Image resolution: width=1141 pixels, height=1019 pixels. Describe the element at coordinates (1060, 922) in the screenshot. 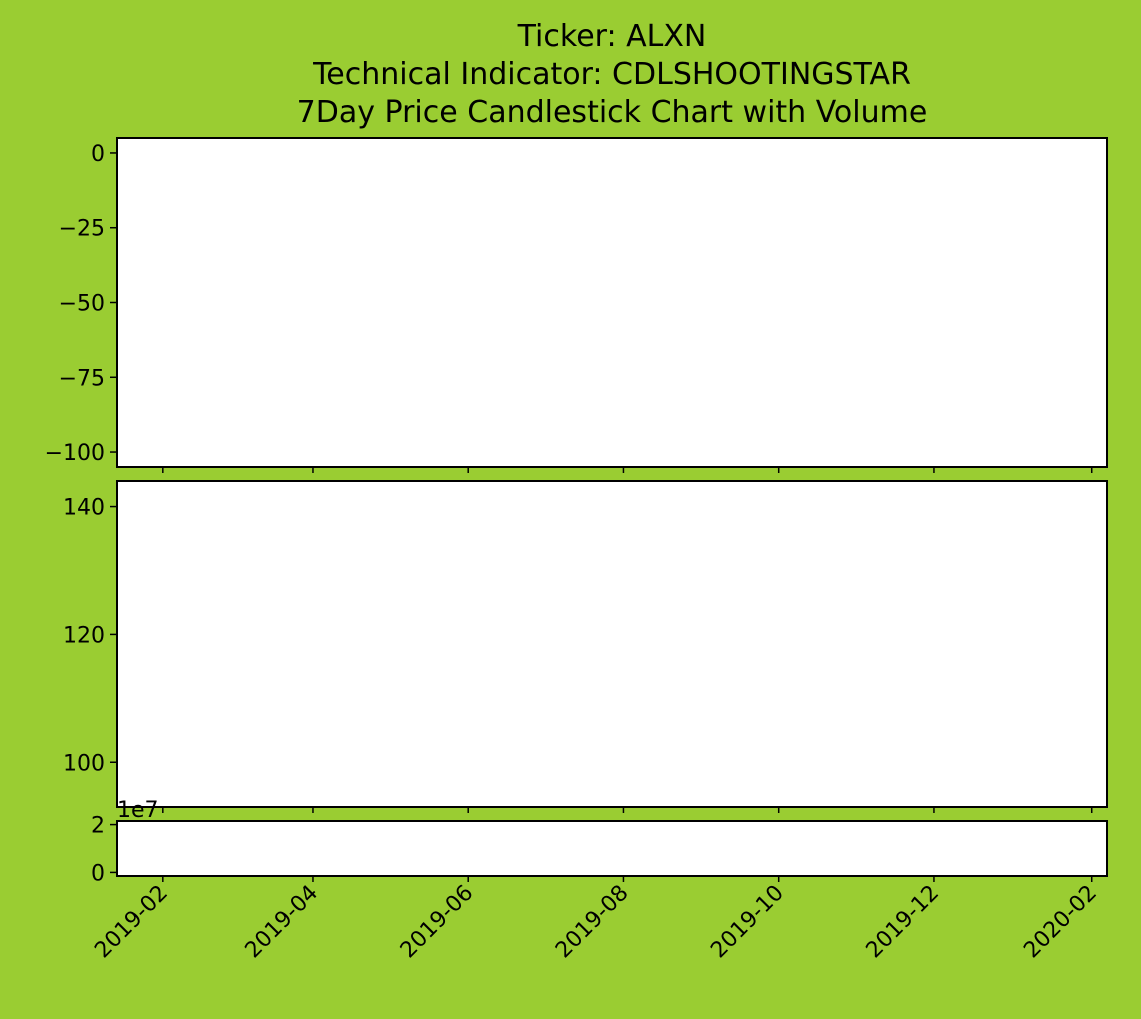

I see `date-tick-label: 2020-02` at that location.